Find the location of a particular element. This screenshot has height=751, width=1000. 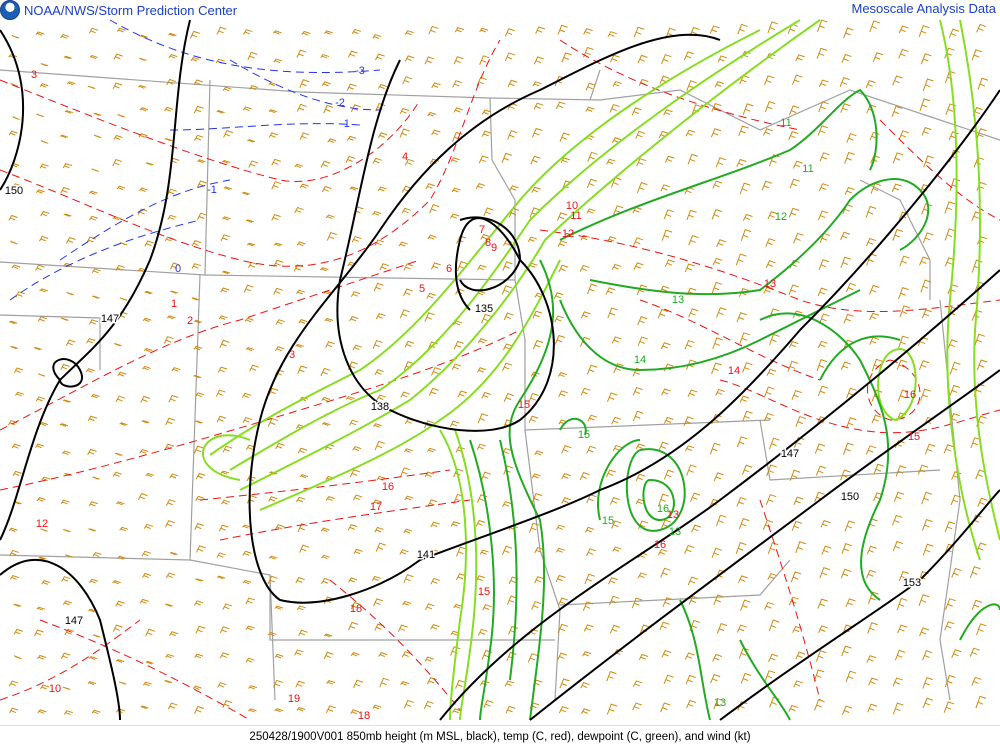

temp-contour-label: 11 is located at coordinates (575, 216).